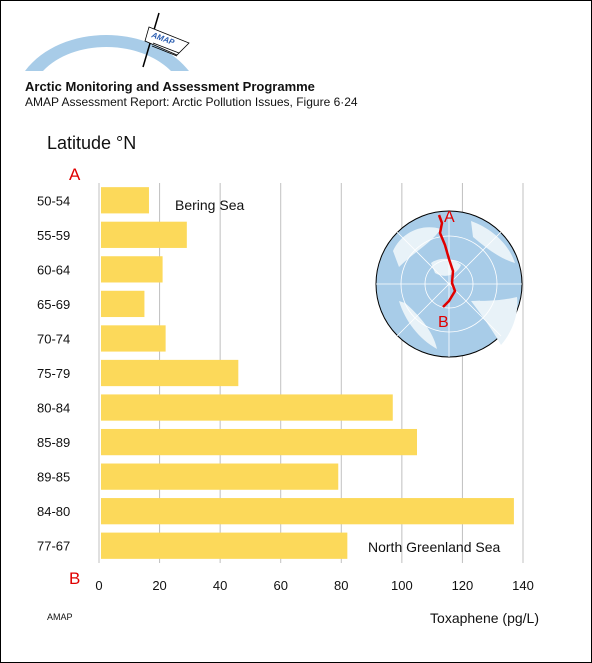 The width and height of the screenshot is (592, 663). I want to click on inset-map-route, so click(447, 261).